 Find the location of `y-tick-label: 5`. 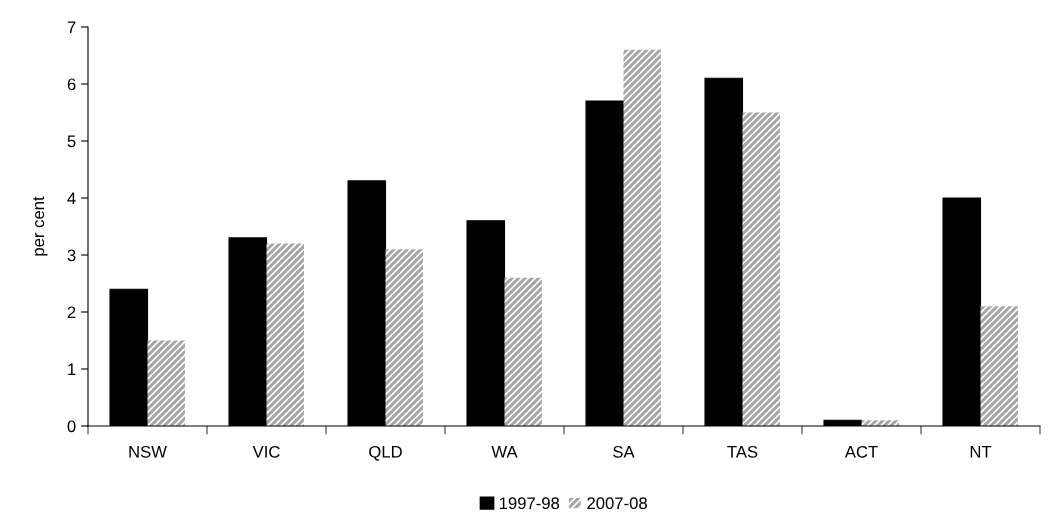

y-tick-label: 5 is located at coordinates (71, 141).